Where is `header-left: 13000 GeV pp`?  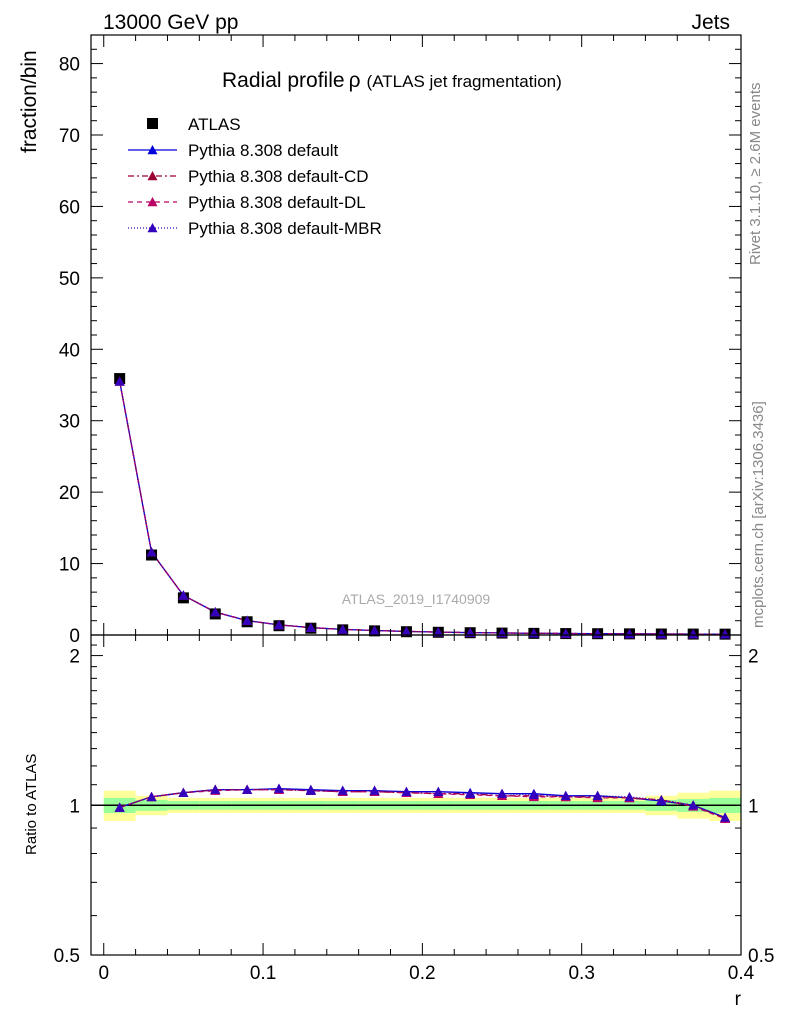 header-left: 13000 GeV pp is located at coordinates (170, 22).